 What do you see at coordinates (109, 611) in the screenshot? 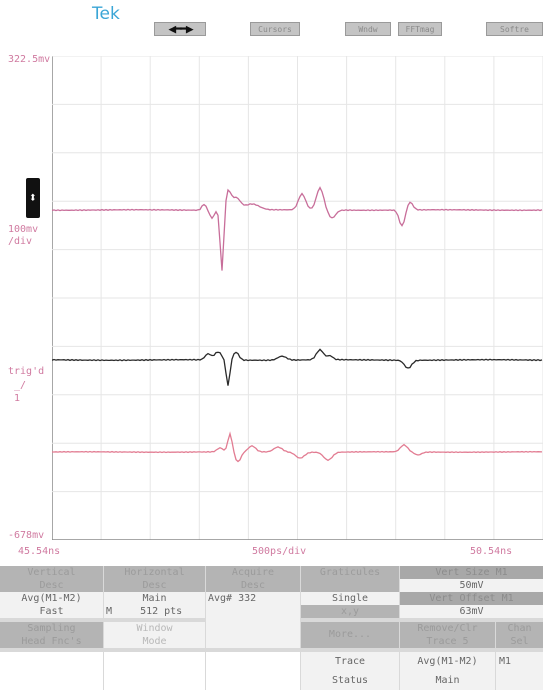
I see `horizontal-marker: M` at bounding box center [109, 611].